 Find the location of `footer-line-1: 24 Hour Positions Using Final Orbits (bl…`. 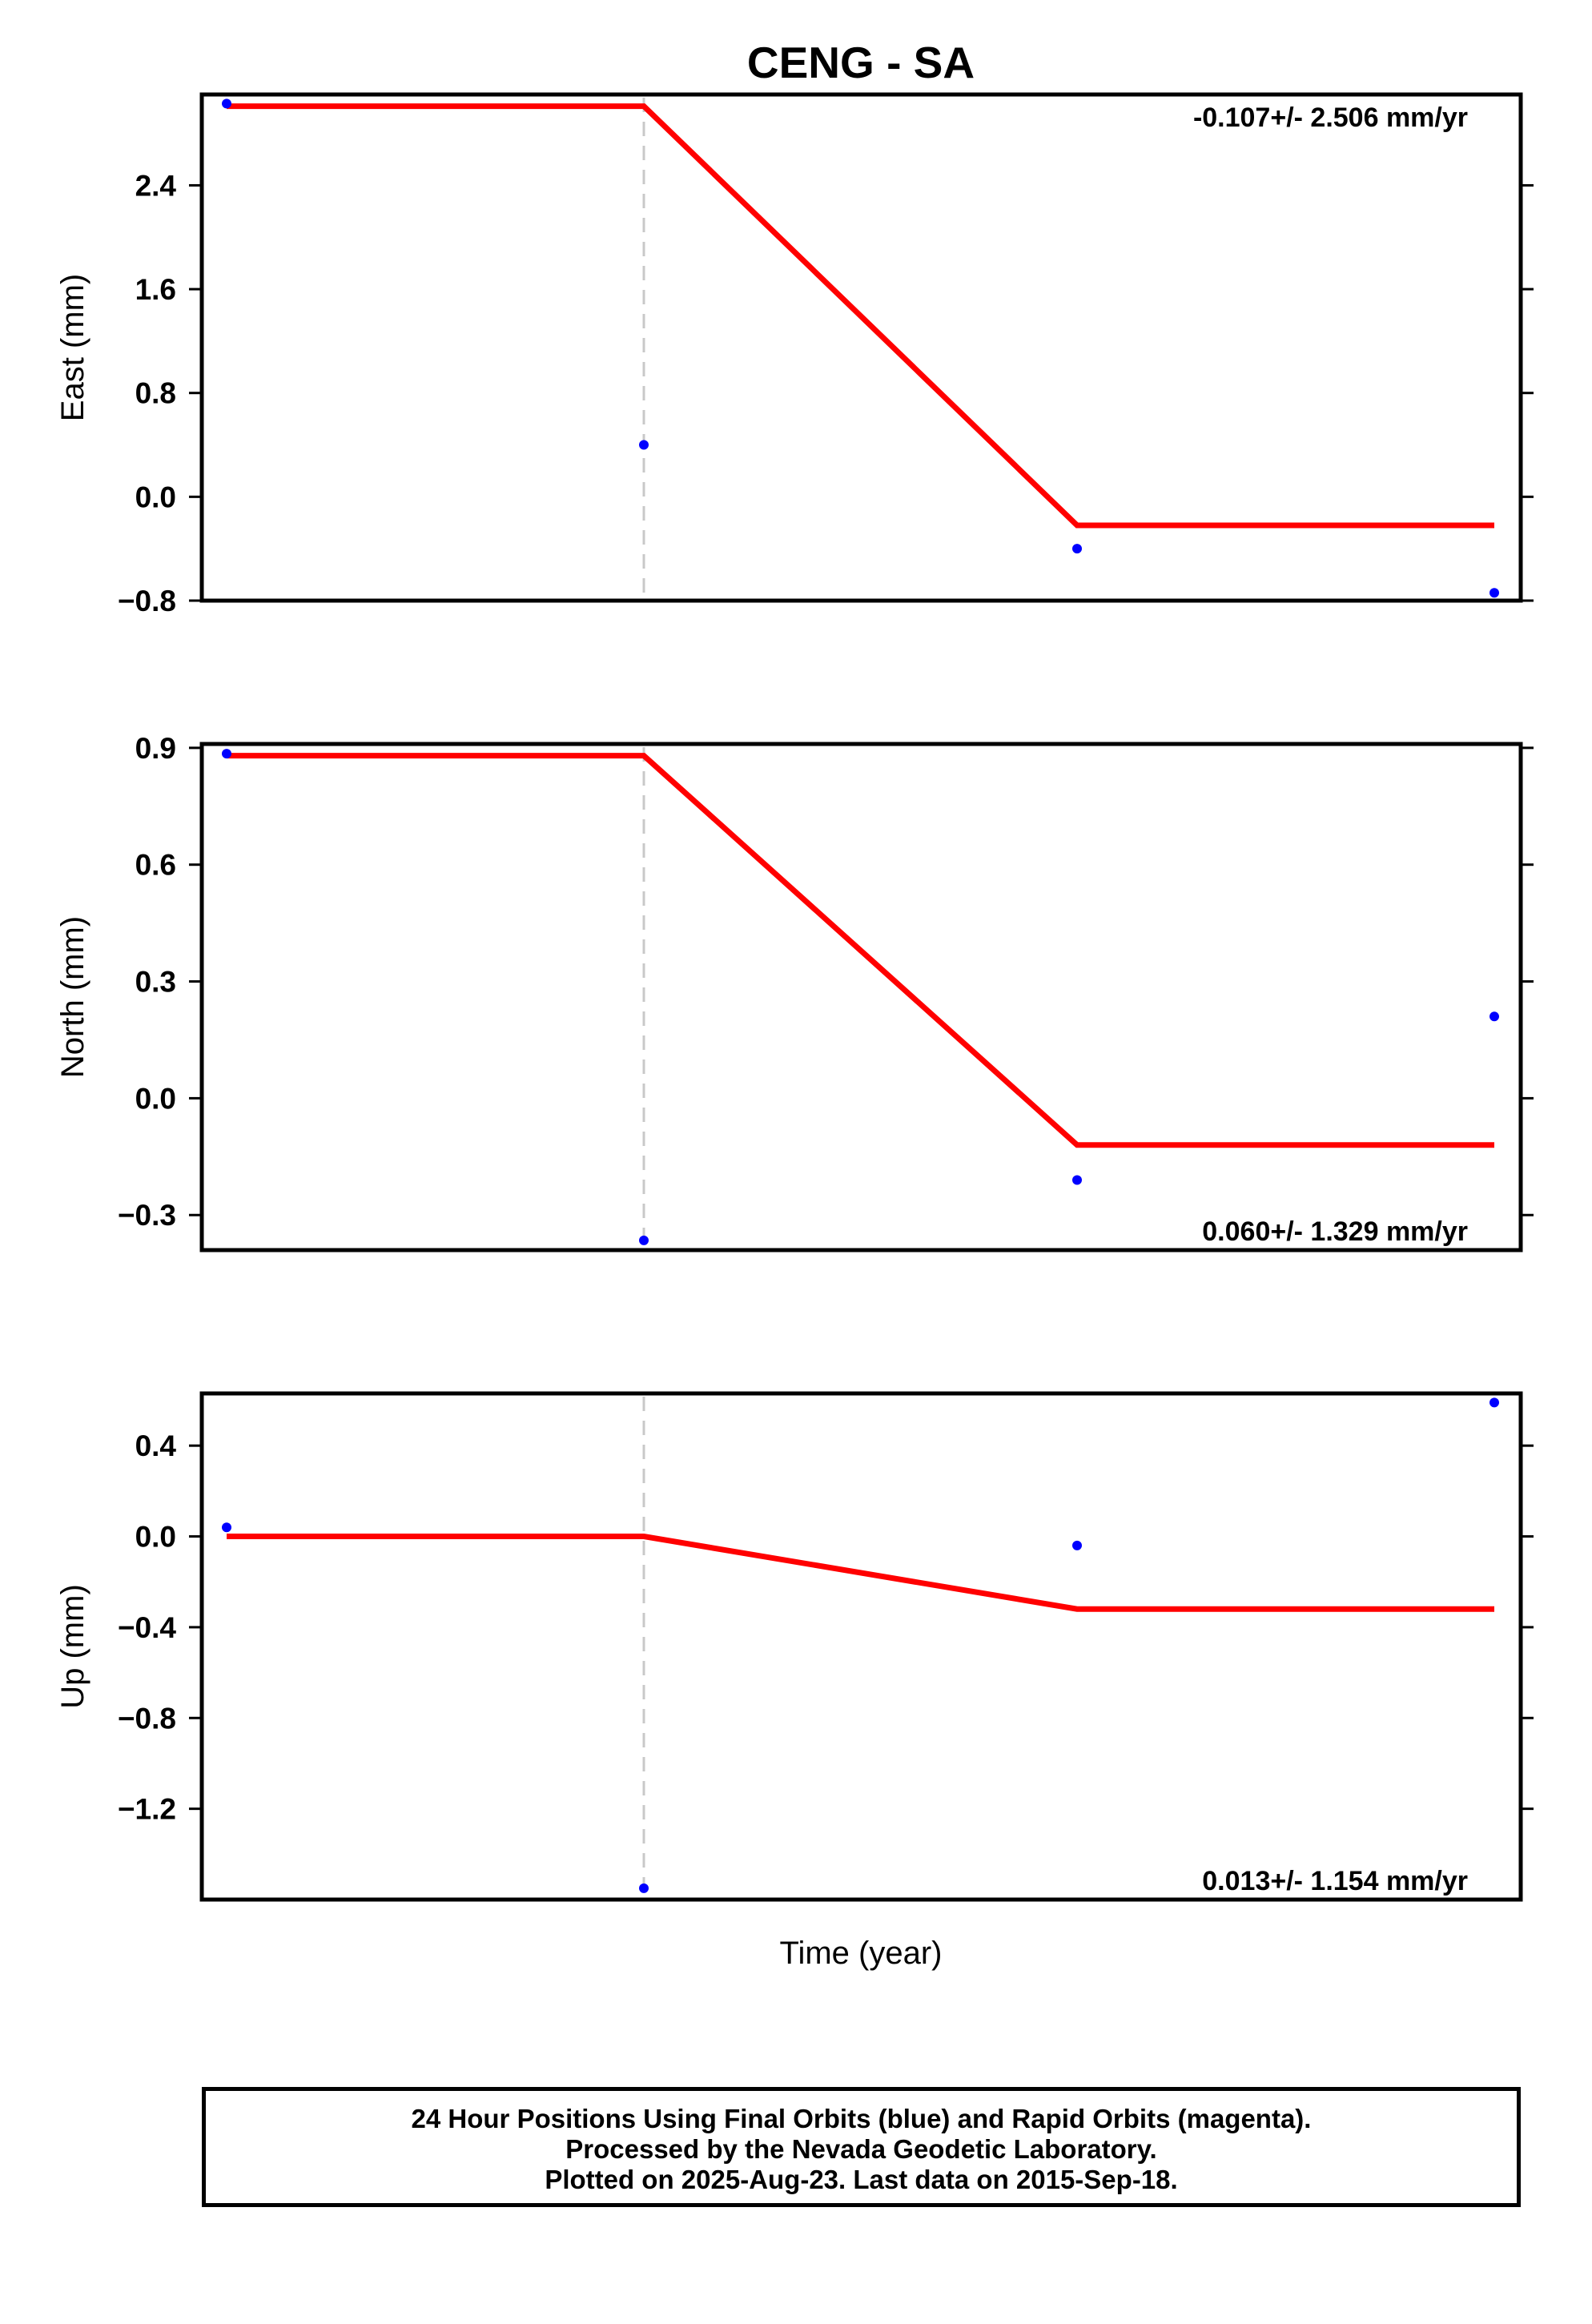

footer-line-1: 24 Hour Positions Using Final Orbits (bl… is located at coordinates (861, 2118).